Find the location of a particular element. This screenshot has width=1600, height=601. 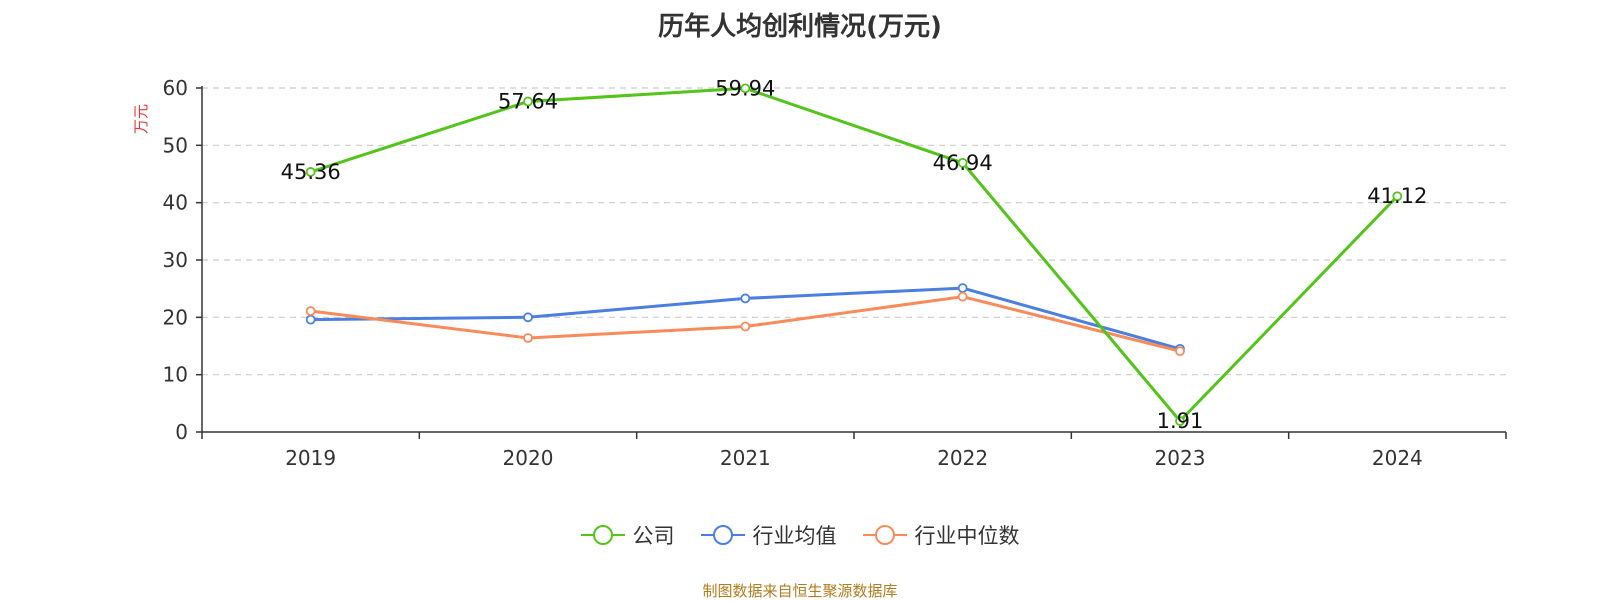

data-point-2-2019 is located at coordinates (310, 311).